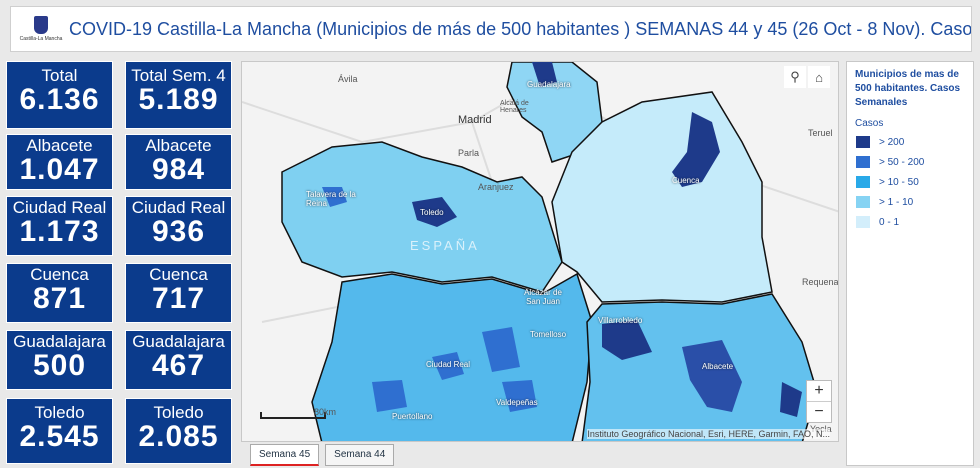 This screenshot has height=468, width=980. What do you see at coordinates (469, 153) in the screenshot?
I see `map-label-parla: Parla` at bounding box center [469, 153].